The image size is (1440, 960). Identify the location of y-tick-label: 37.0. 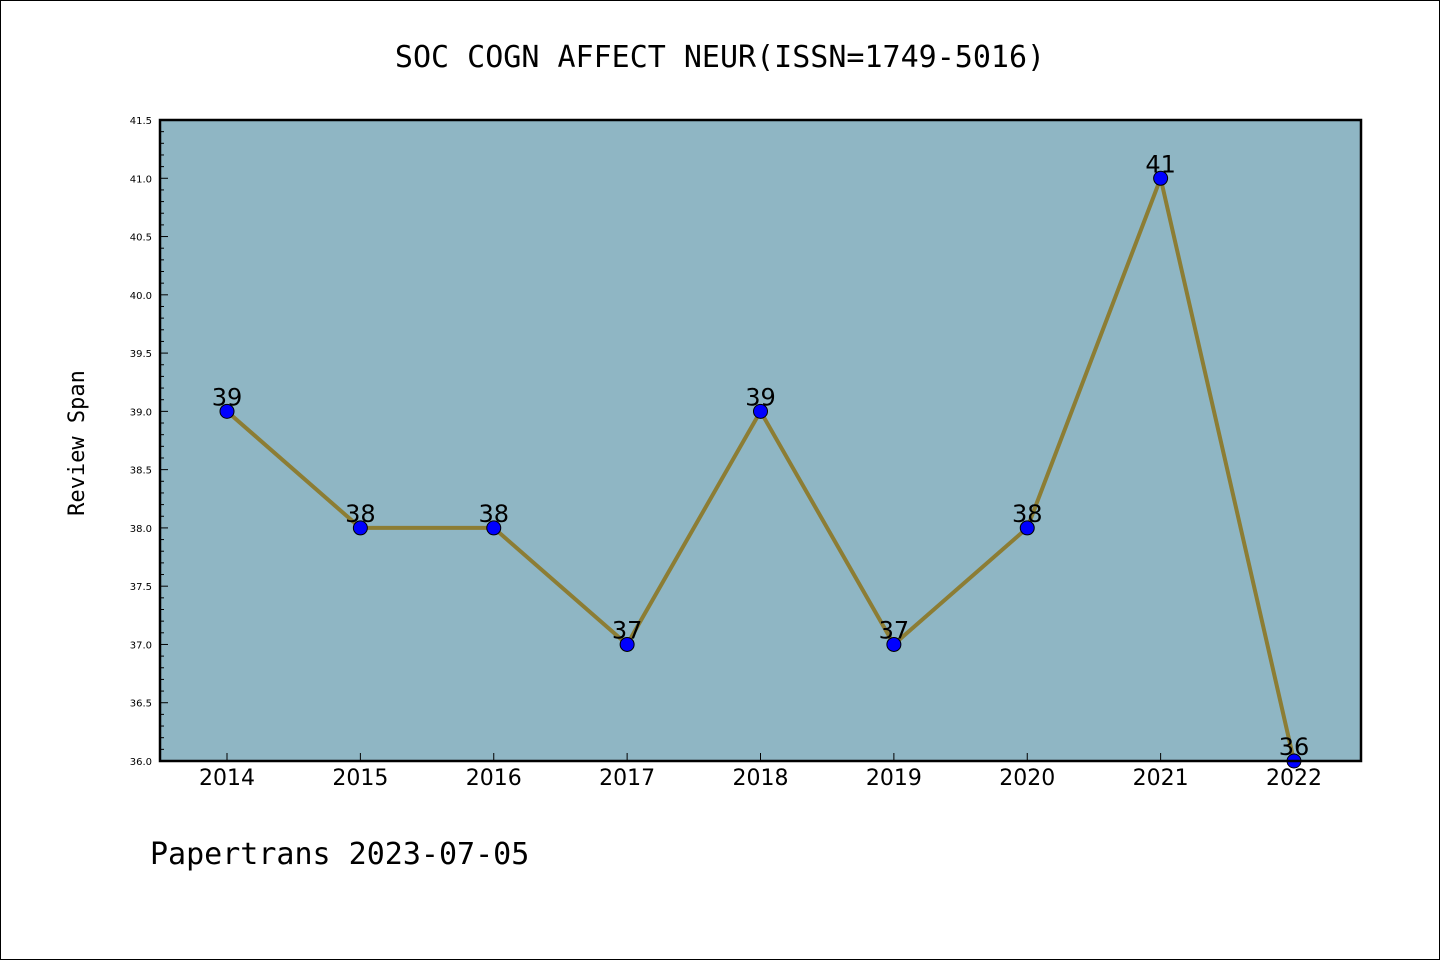
(141, 645).